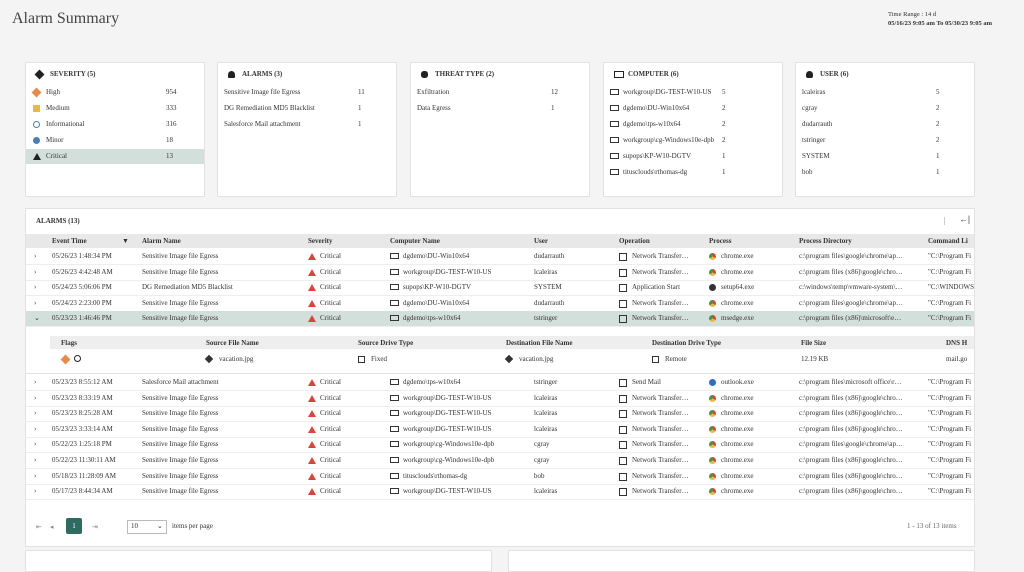  Describe the element at coordinates (948, 241) in the screenshot. I see `column-header: Command Li` at that location.